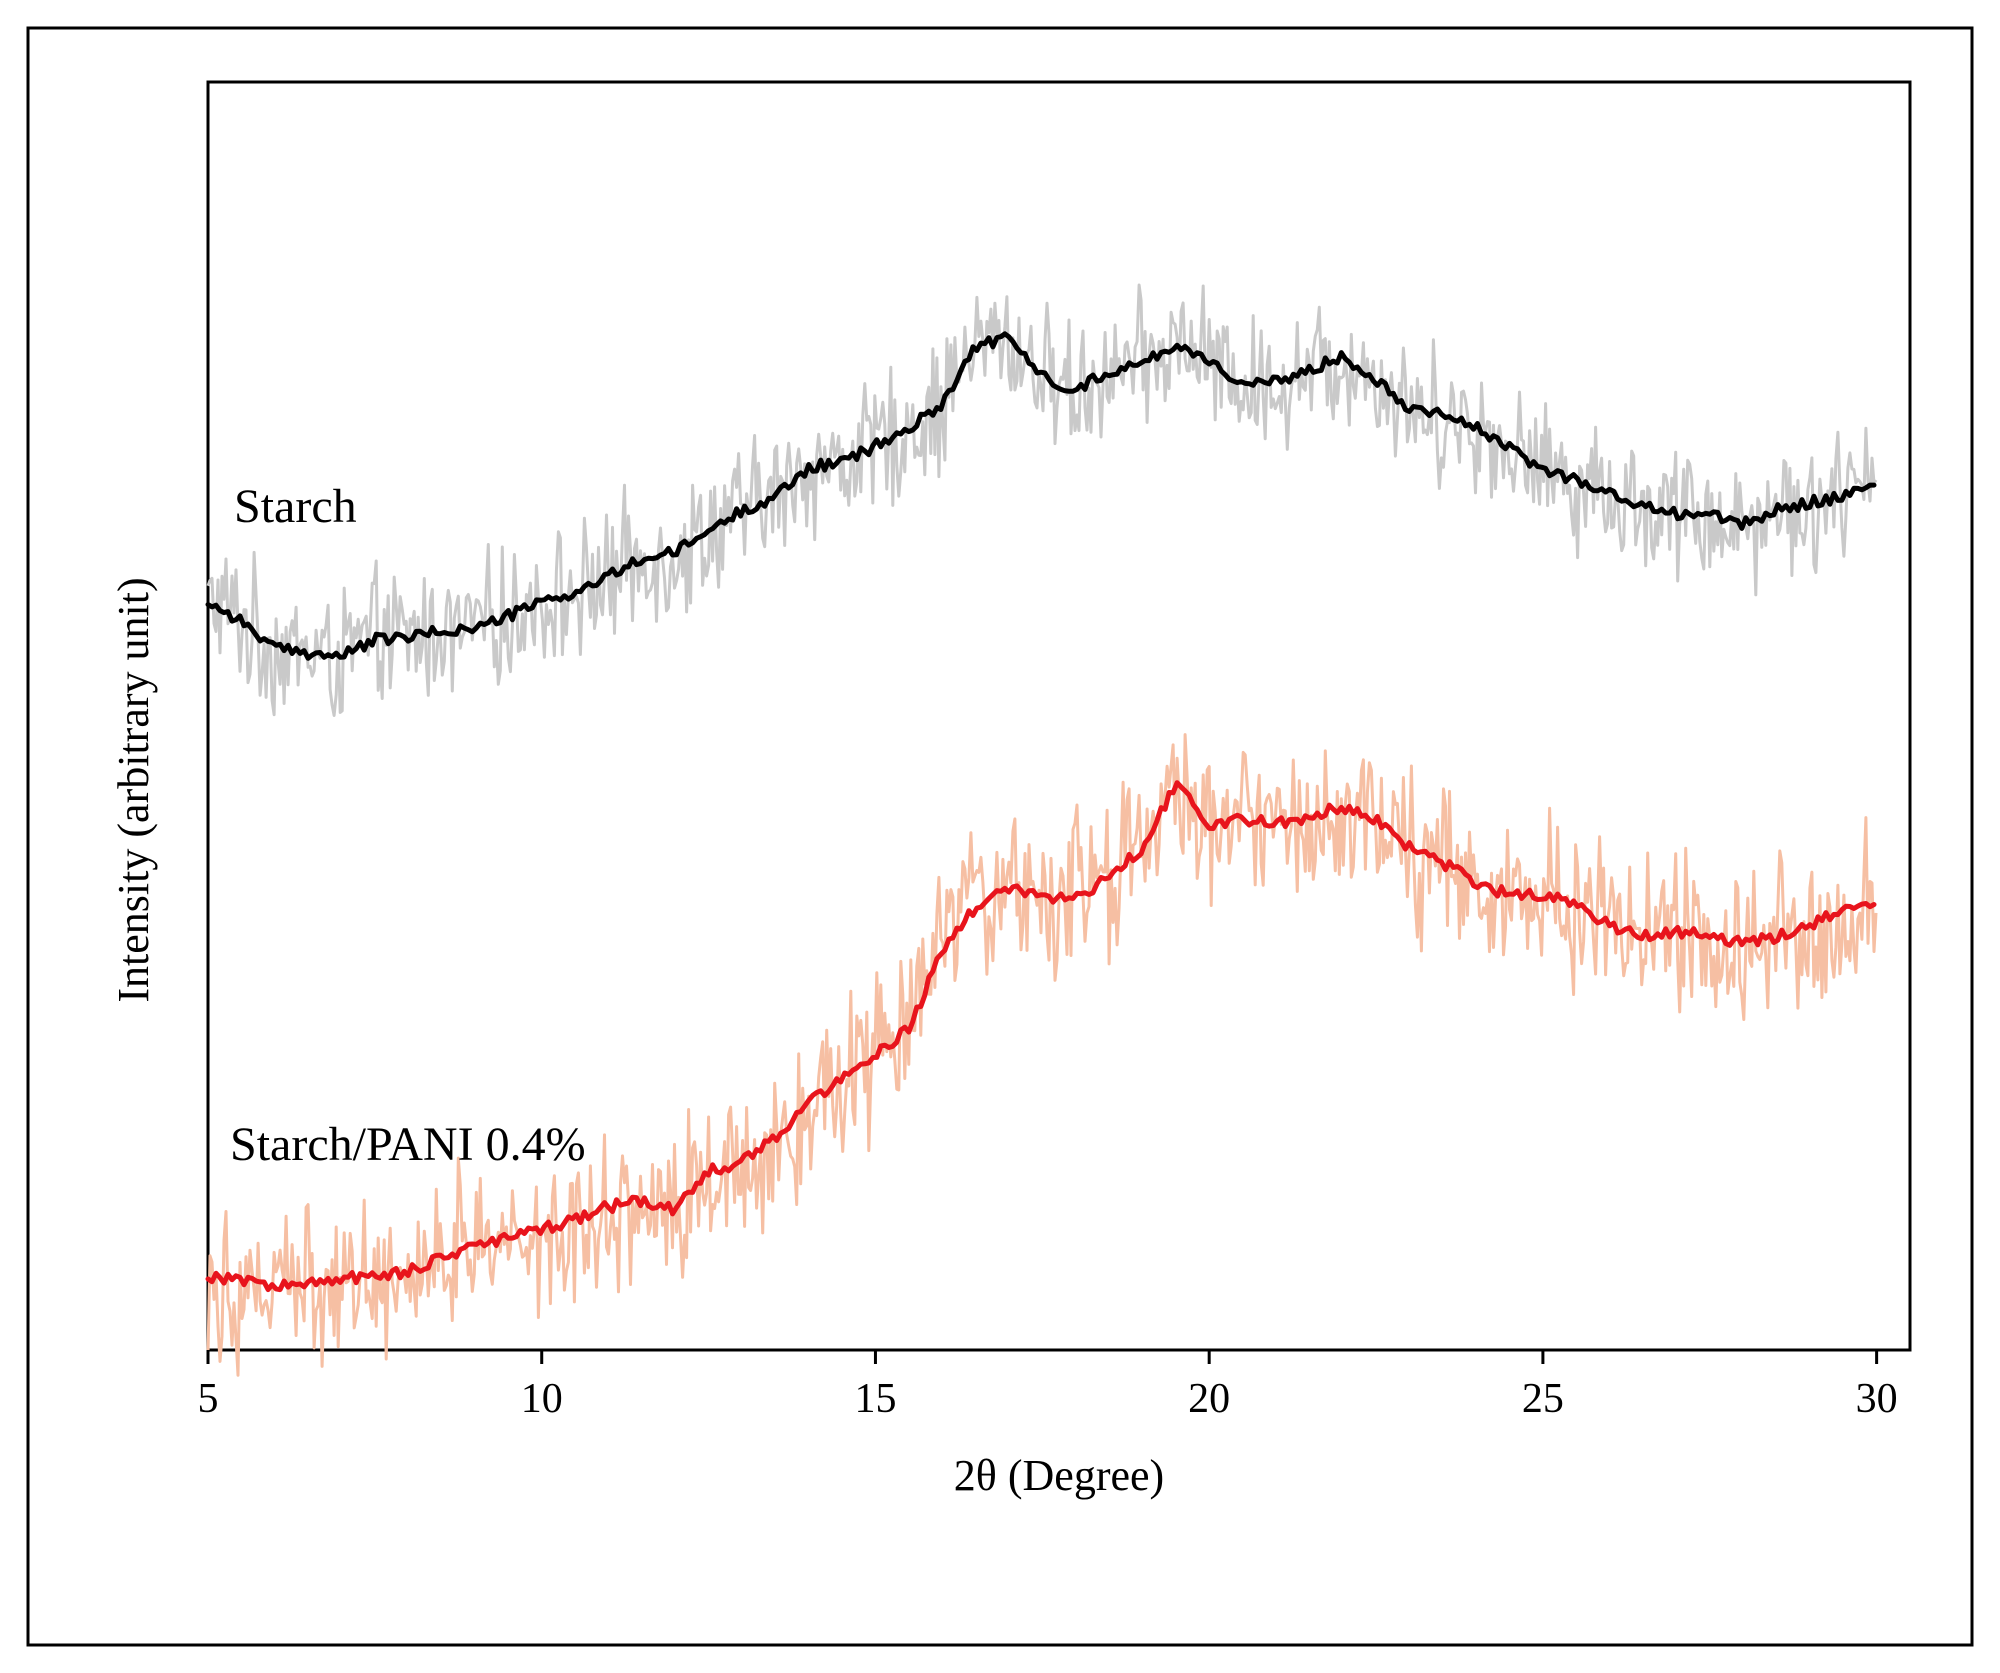 Image resolution: width=2000 pixels, height=1673 pixels. What do you see at coordinates (1209, 1399) in the screenshot?
I see `x-tick-label: 20` at bounding box center [1209, 1399].